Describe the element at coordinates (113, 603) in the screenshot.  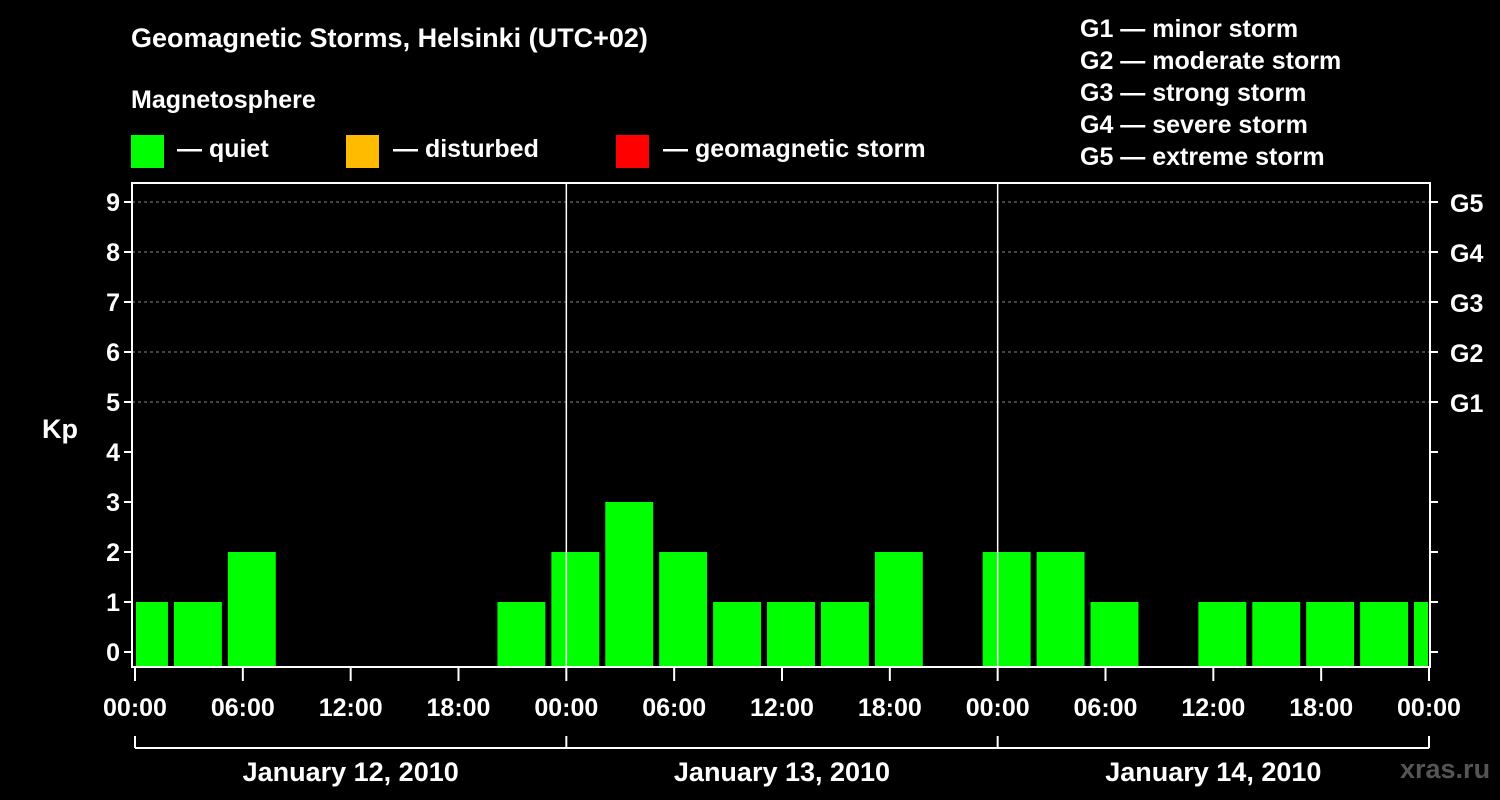
I see `ytick-label: 1` at that location.